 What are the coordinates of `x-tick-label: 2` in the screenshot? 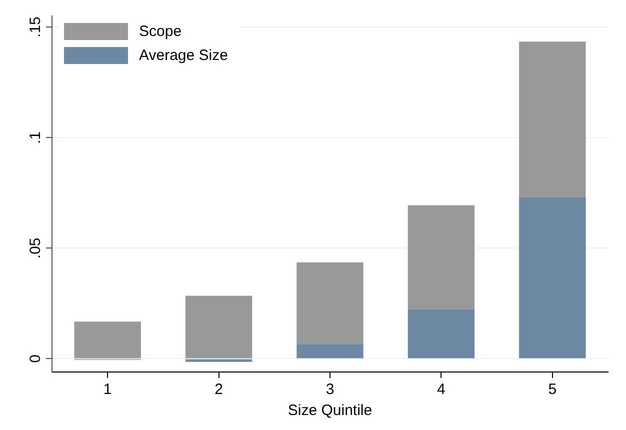 It's located at (218, 389).